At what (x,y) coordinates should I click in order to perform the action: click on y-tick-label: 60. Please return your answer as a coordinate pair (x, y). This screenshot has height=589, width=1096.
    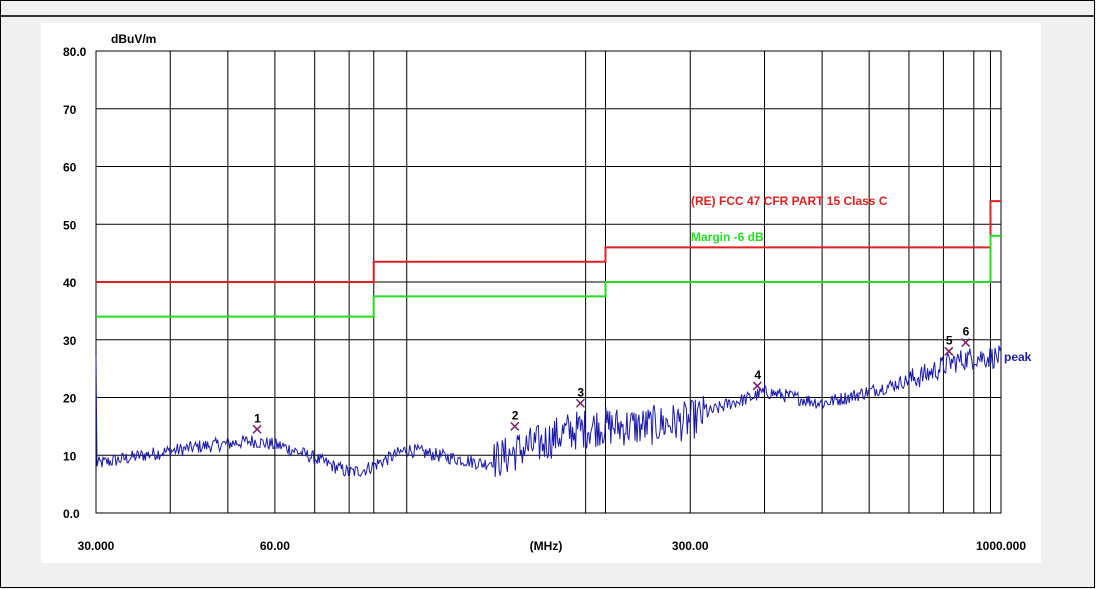
    Looking at the image, I should click on (70, 168).